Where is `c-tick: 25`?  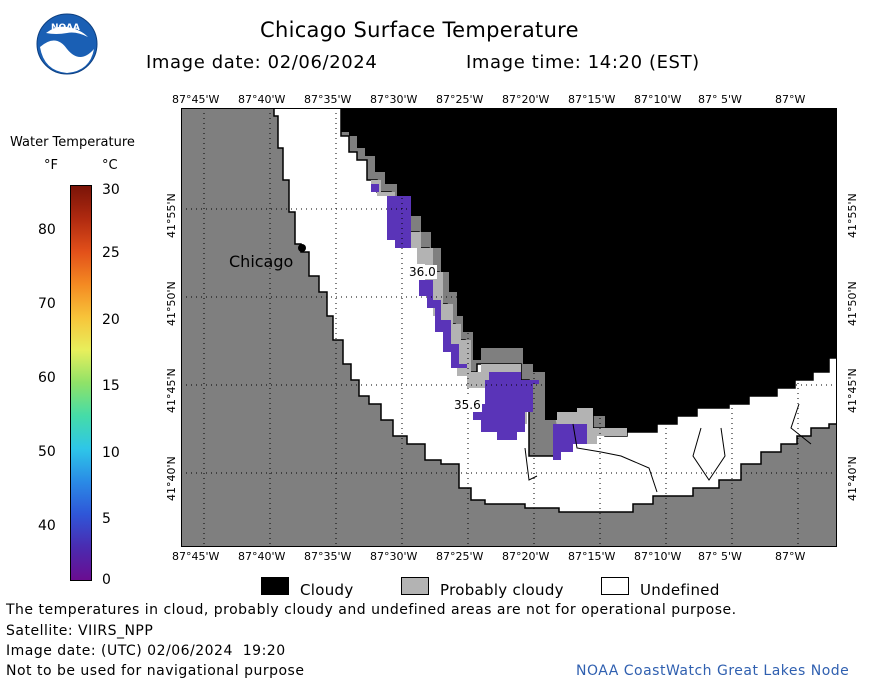 c-tick: 25 is located at coordinates (111, 253).